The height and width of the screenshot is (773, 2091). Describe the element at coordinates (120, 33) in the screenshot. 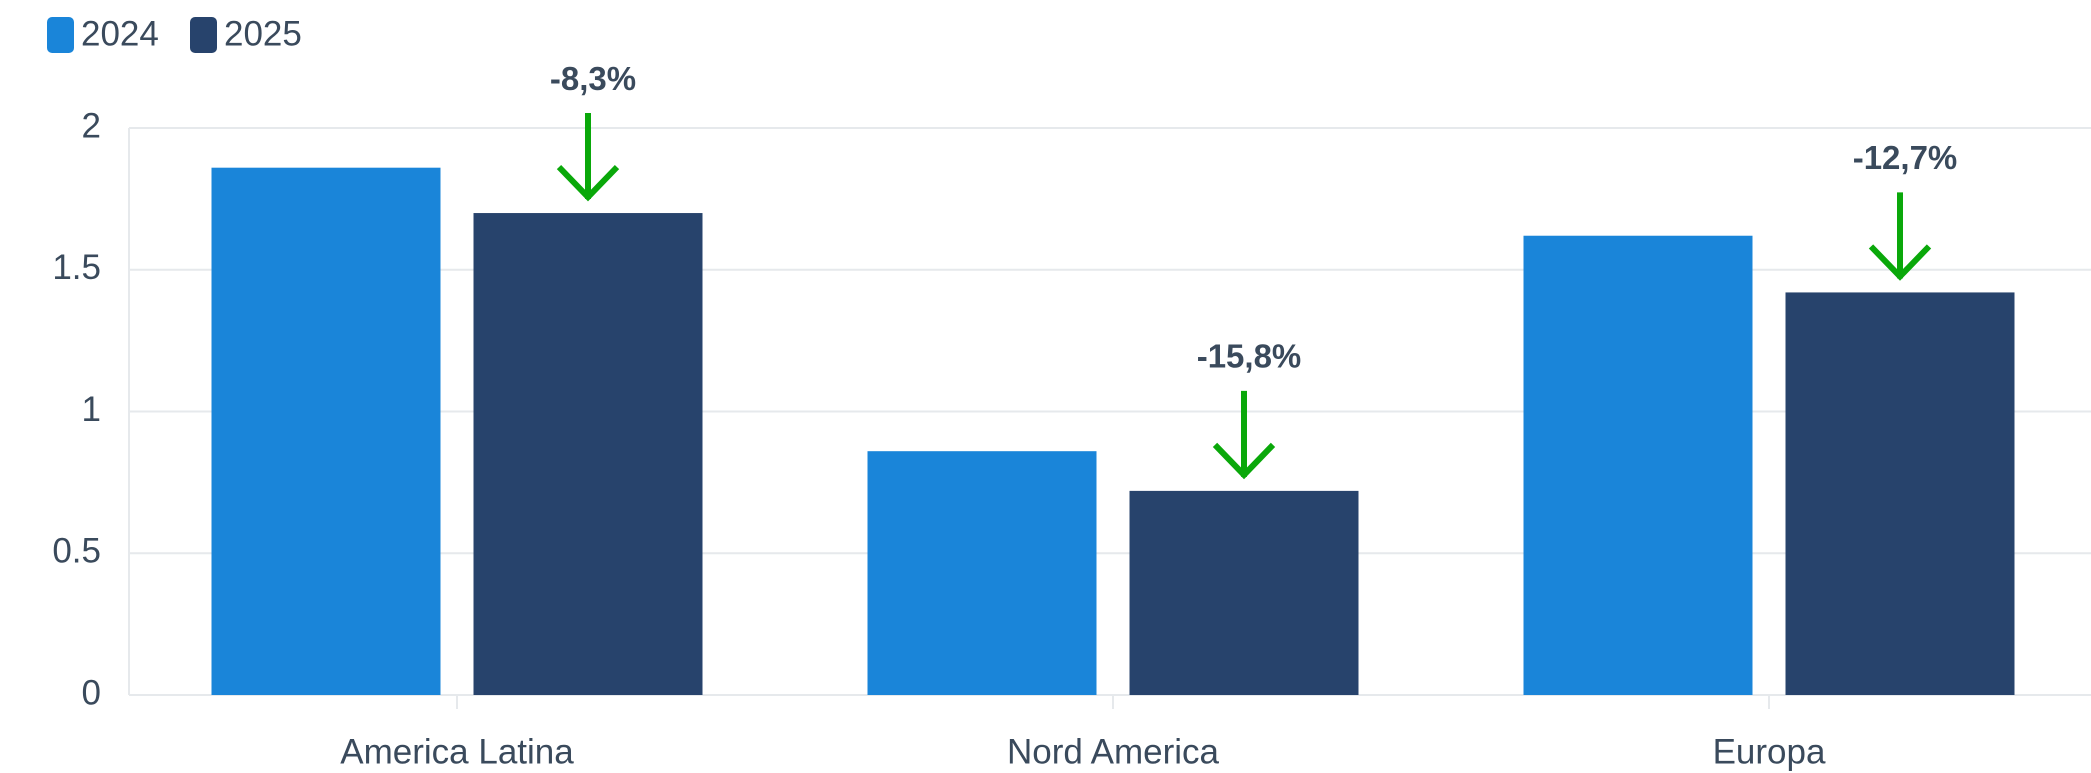

I see `legend-label: 2024` at that location.